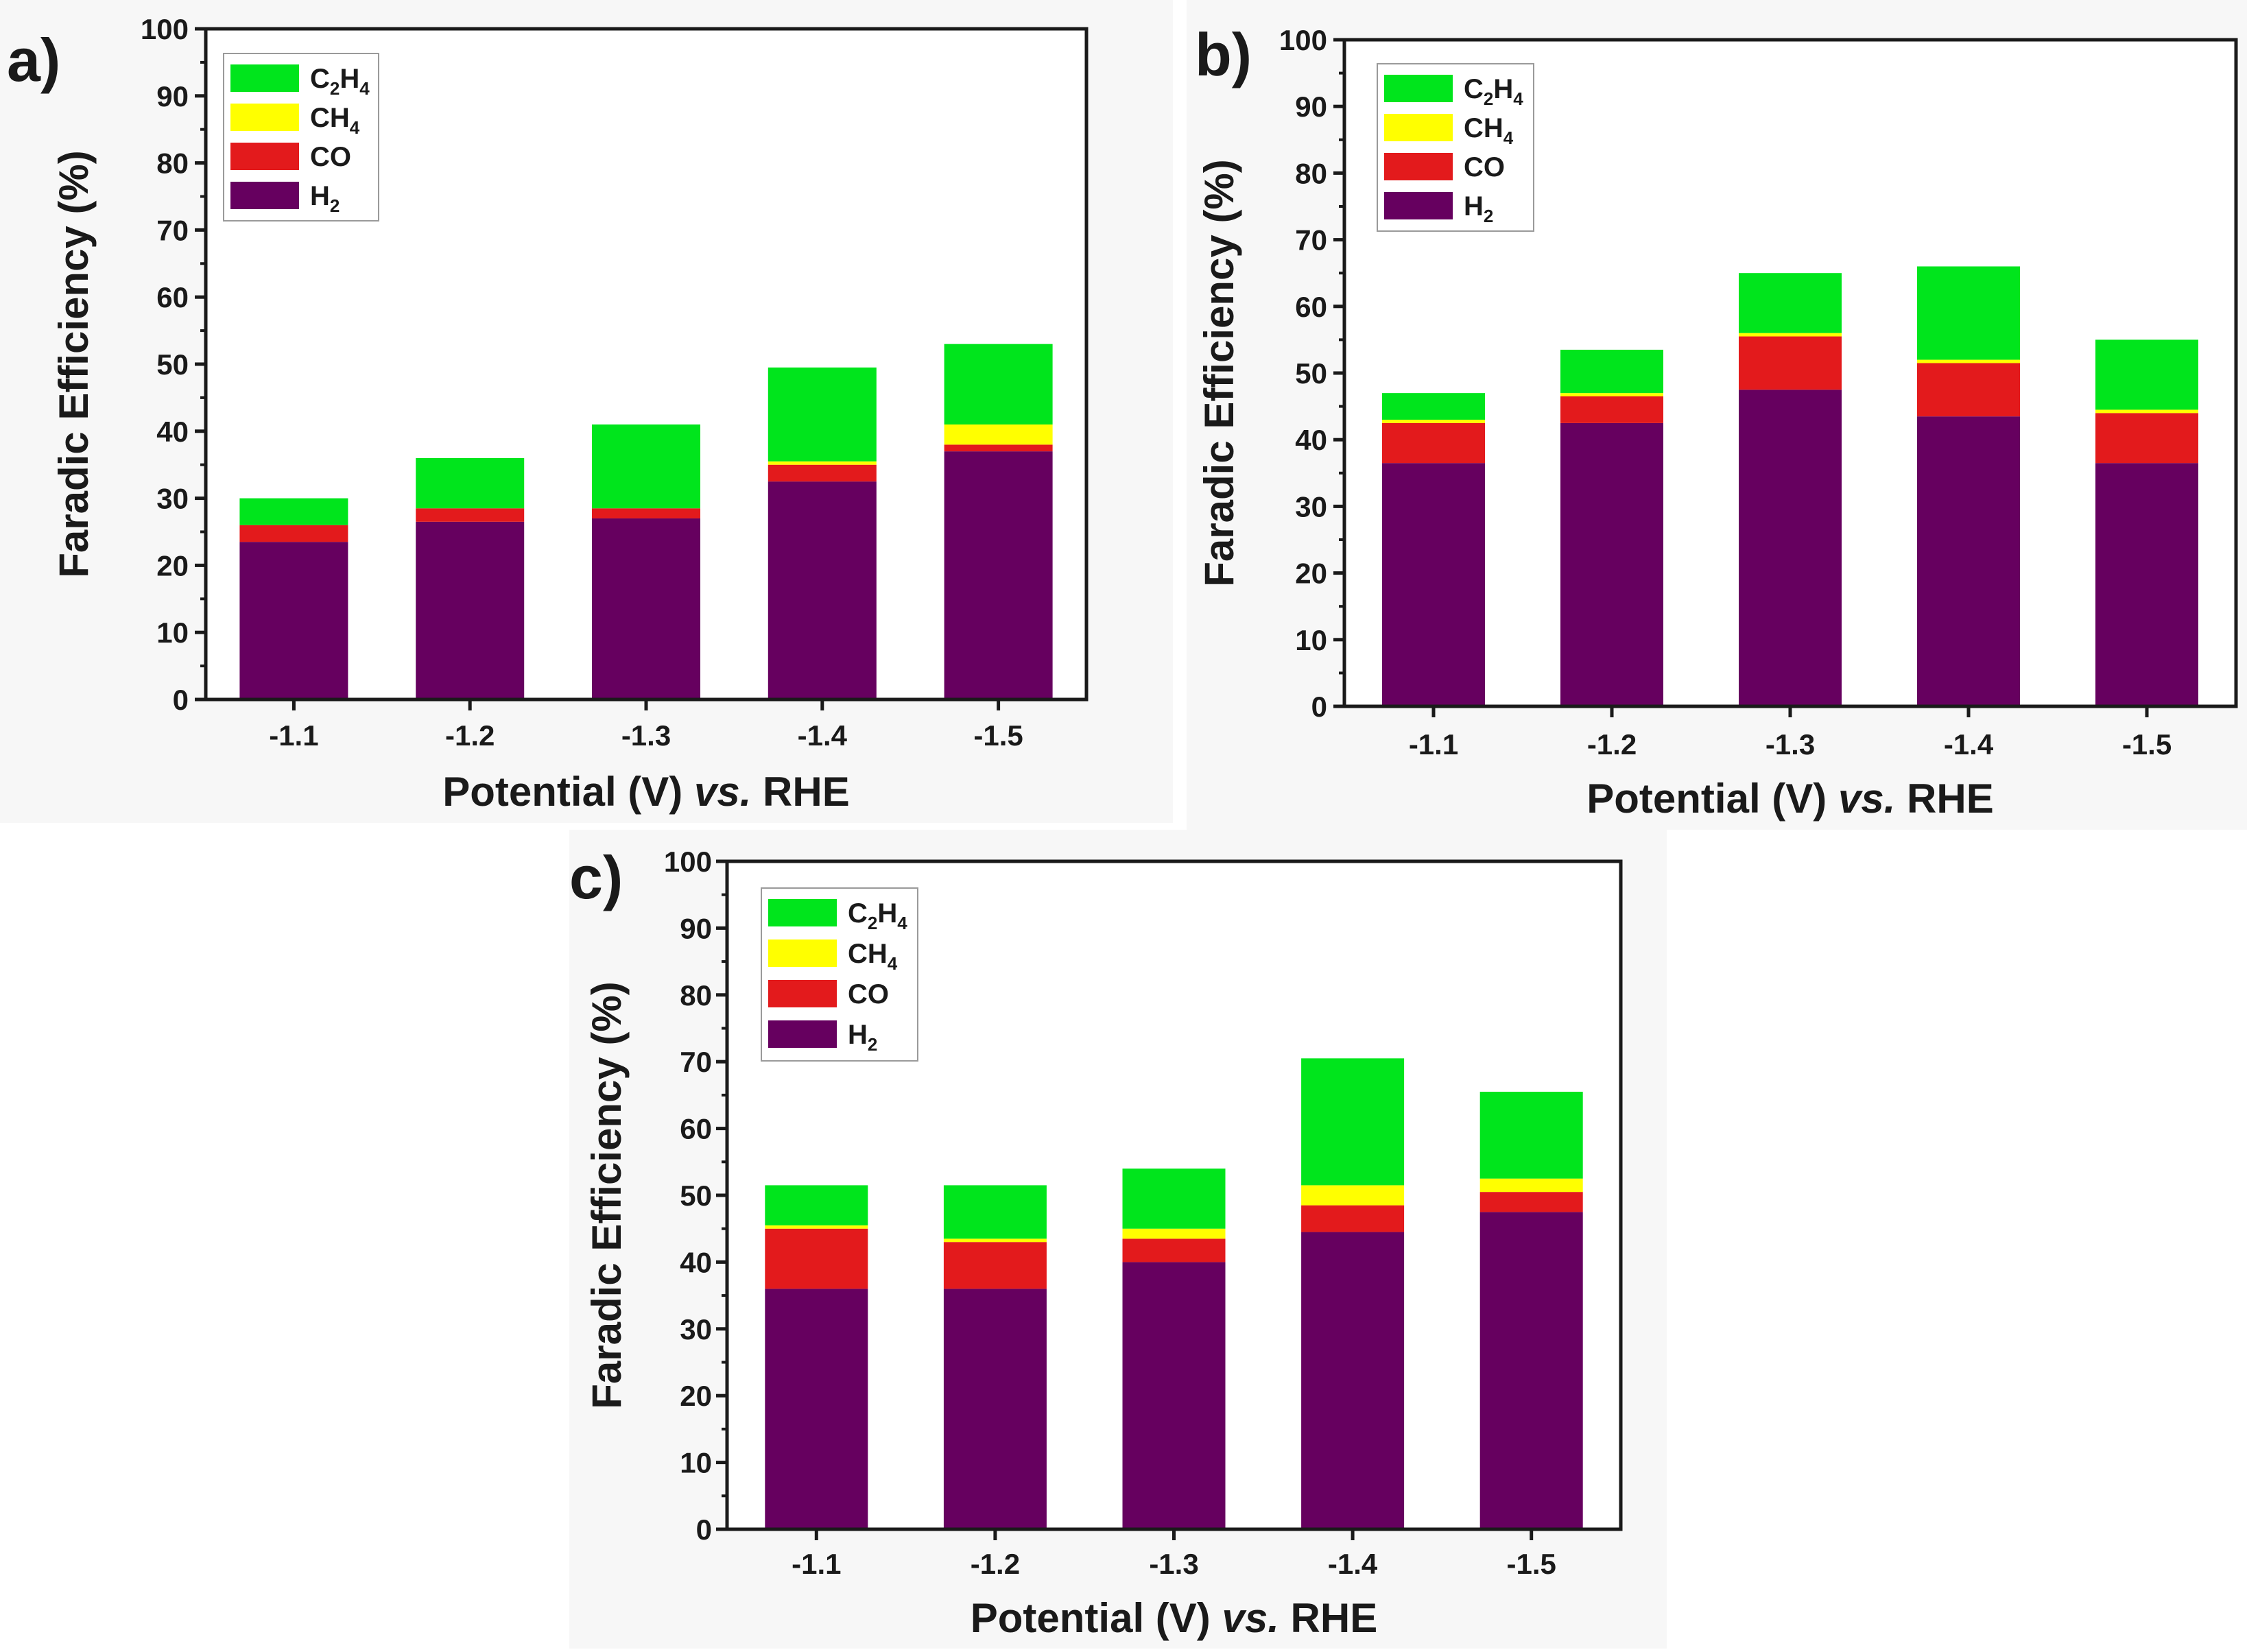  Describe the element at coordinates (1353, 1564) in the screenshot. I see `x-tick-label-c: -1.4` at that location.